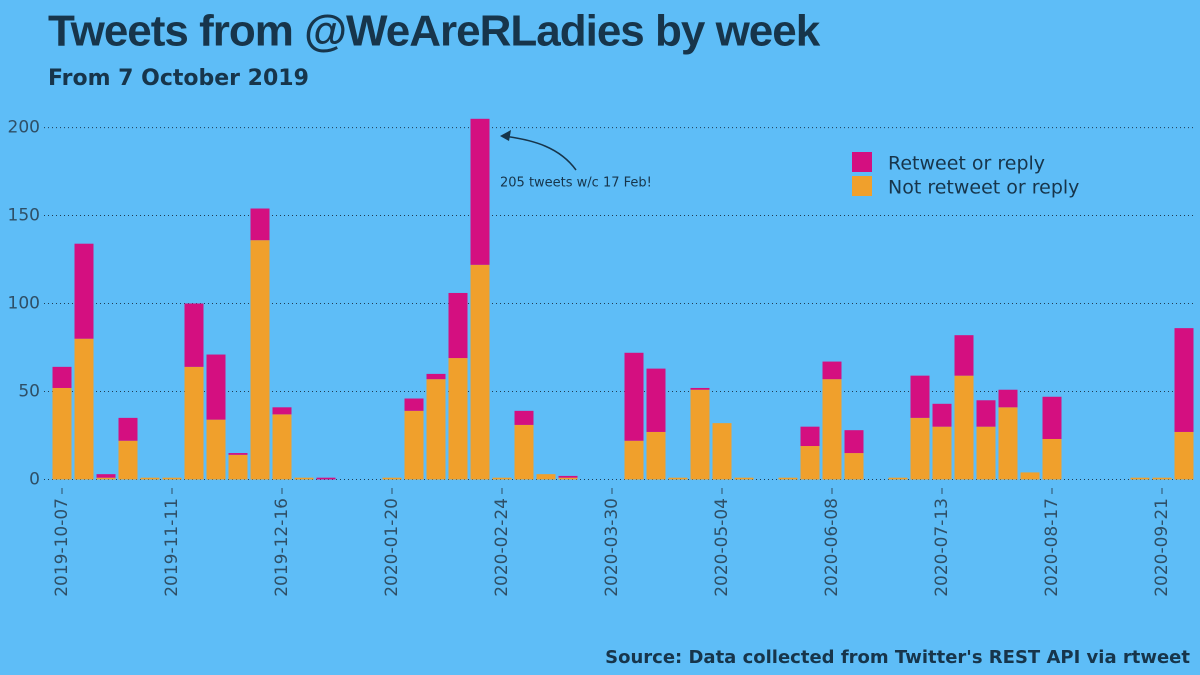 The image size is (1200, 675). What do you see at coordinates (722, 547) in the screenshot?
I see `x-tick-label: 2020-05-04` at bounding box center [722, 547].